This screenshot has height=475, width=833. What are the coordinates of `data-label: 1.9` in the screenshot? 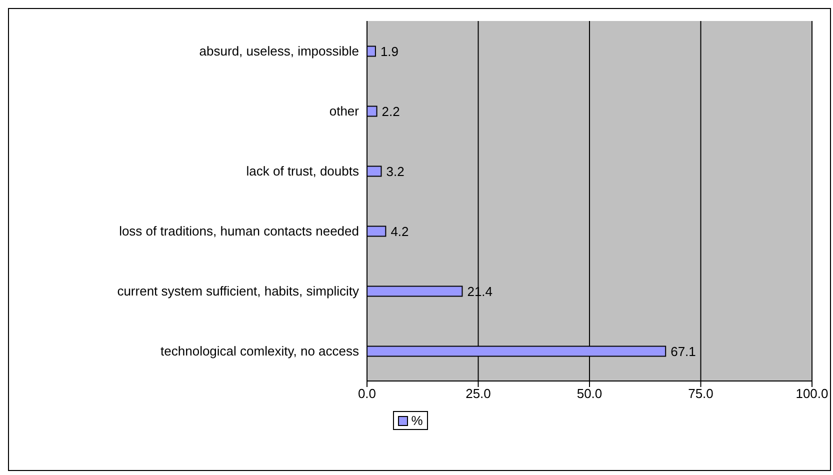 It's located at (389, 51).